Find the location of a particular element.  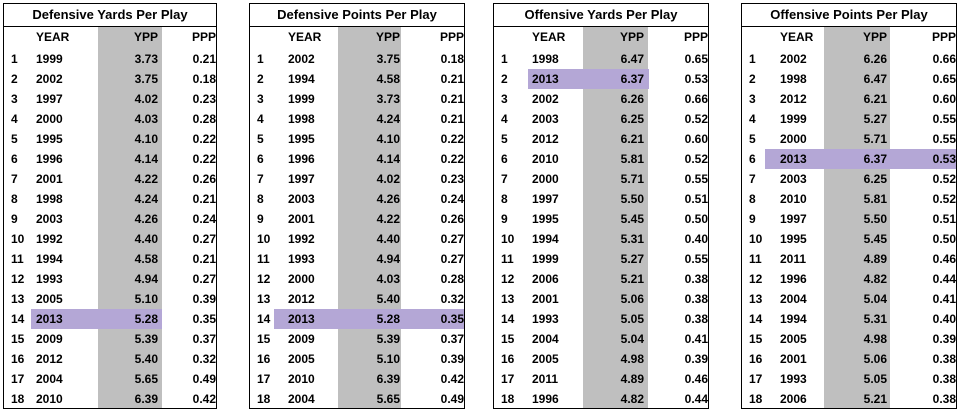

ypp-cell: 5.06 is located at coordinates (632, 299).